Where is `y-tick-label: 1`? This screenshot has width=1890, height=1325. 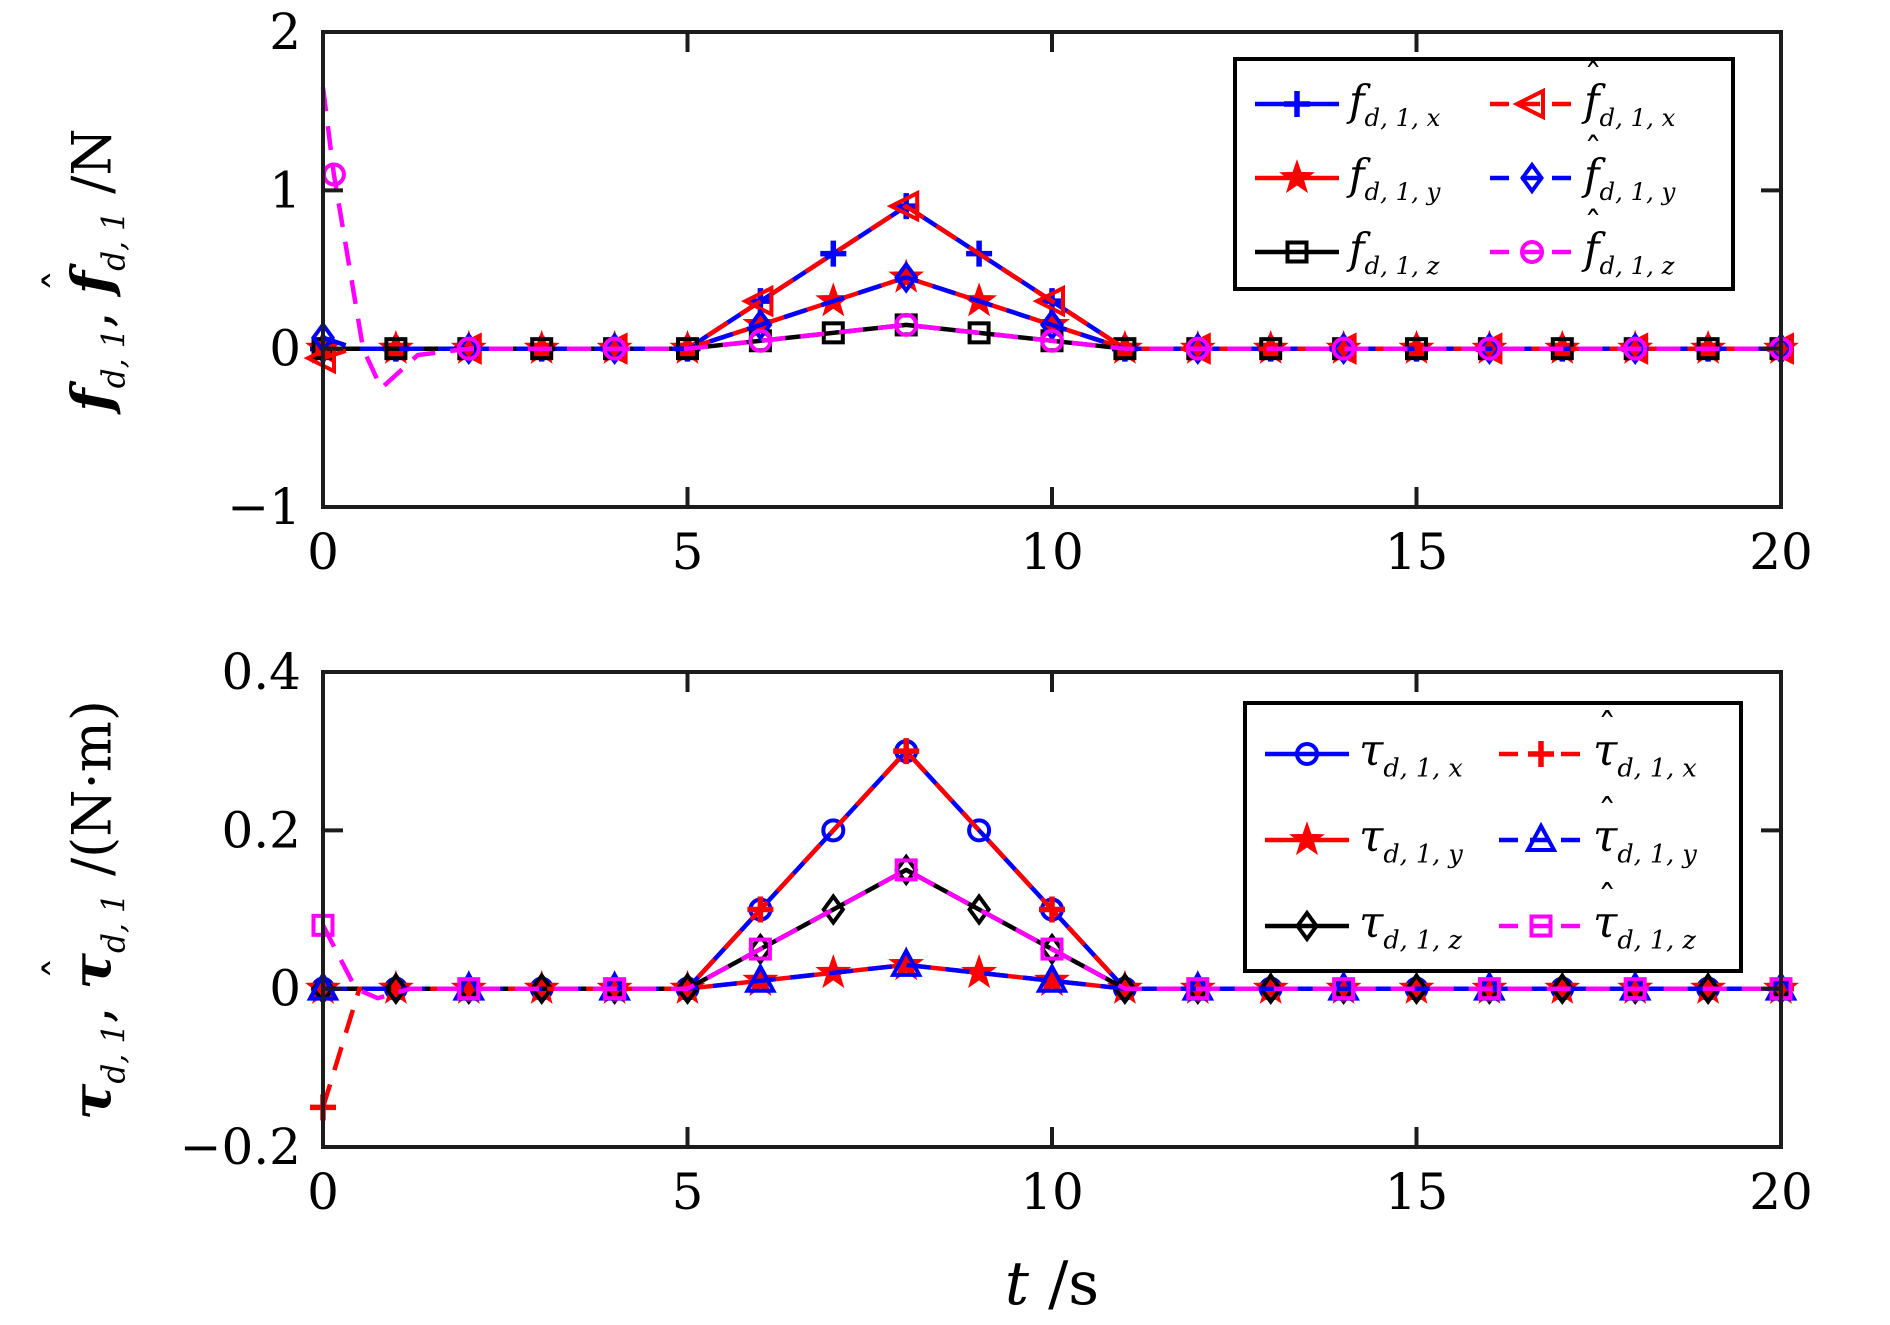
y-tick-label: 1 is located at coordinates (285, 190).